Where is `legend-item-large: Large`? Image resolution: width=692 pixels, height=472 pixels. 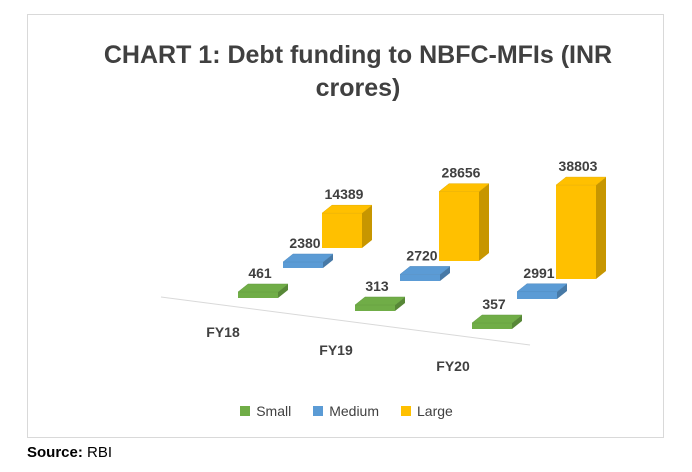
legend-item-large: Large is located at coordinates (427, 411).